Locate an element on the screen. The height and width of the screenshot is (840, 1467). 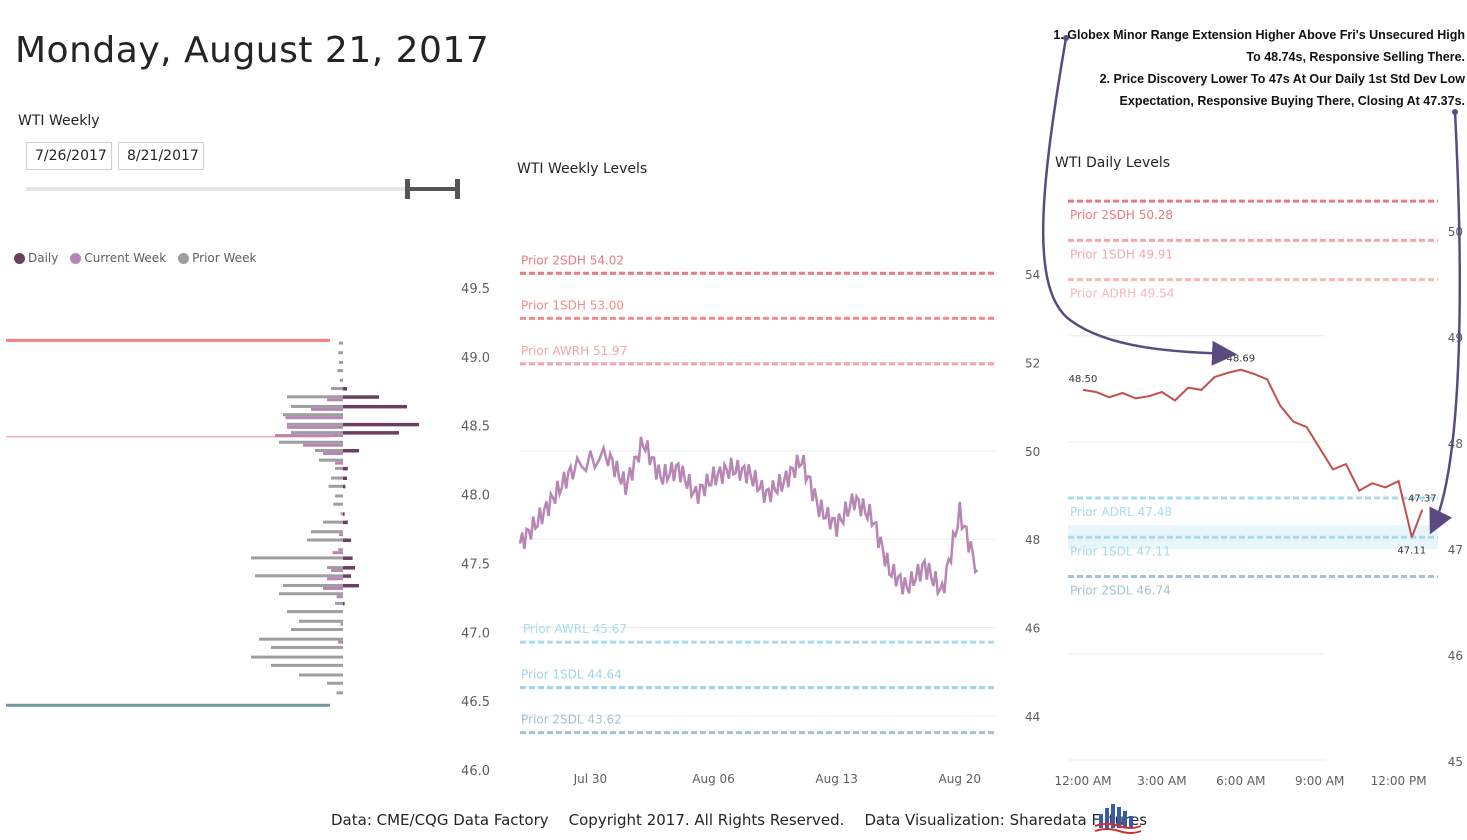
filter-title: WTI Weekly is located at coordinates (59, 121).